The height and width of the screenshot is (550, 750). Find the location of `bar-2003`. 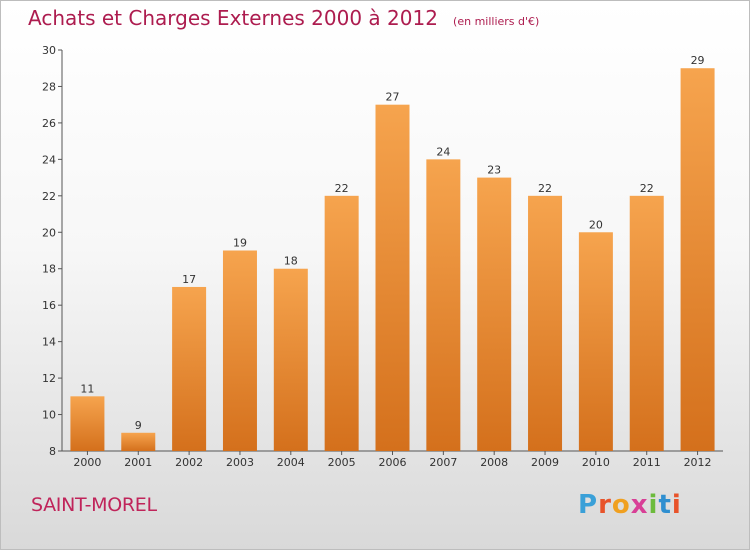

bar-2003 is located at coordinates (239, 350).